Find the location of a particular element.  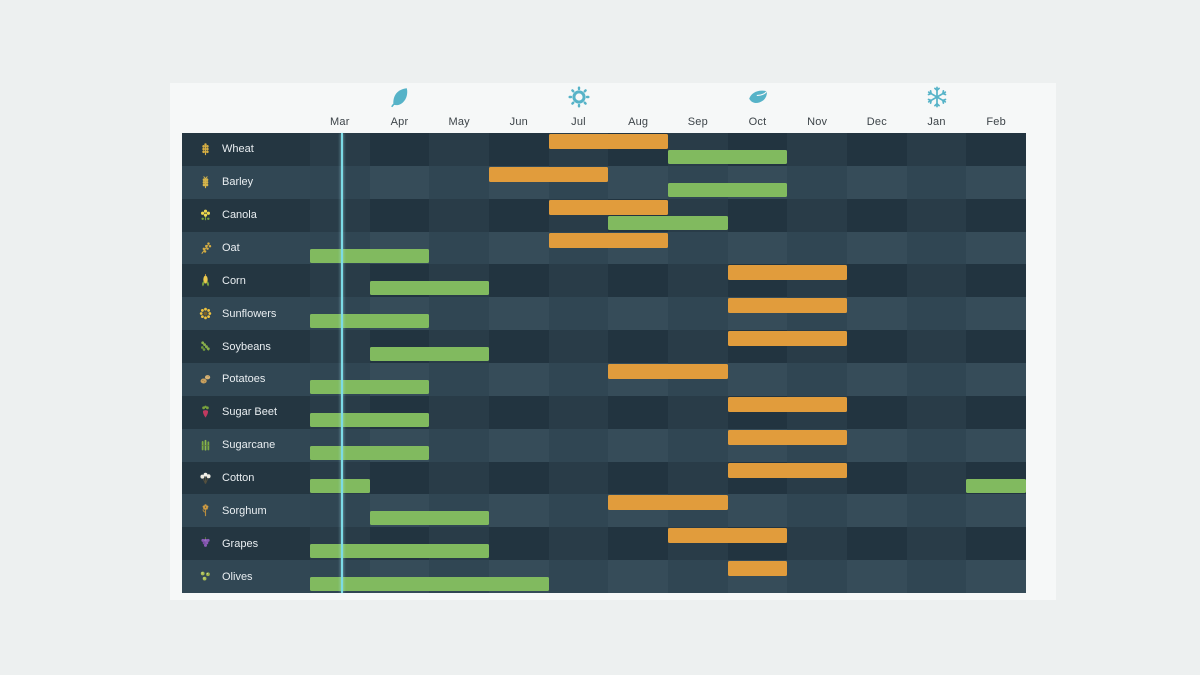

crop-label-cell: Canola is located at coordinates (246, 215).